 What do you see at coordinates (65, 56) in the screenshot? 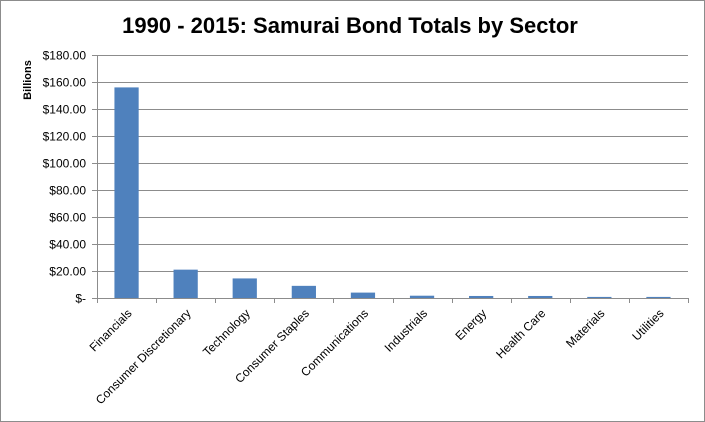
I see `y-tick-label: $180.00` at bounding box center [65, 56].